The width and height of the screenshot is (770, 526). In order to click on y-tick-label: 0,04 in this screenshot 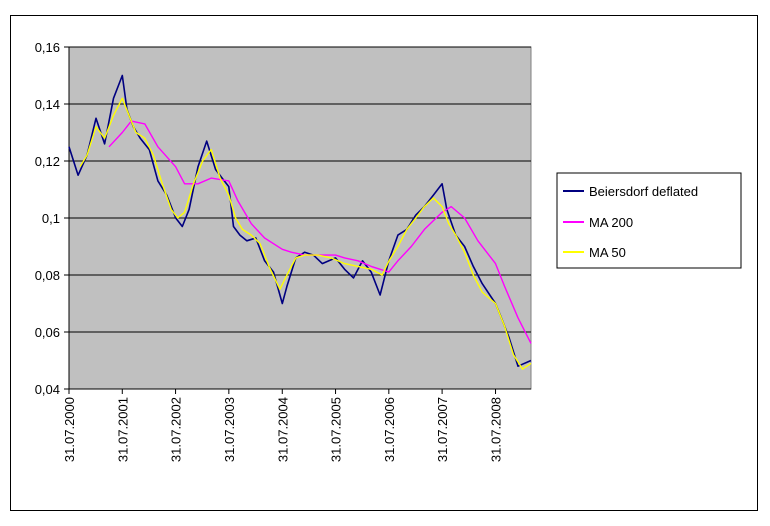, I will do `click(47, 389)`.